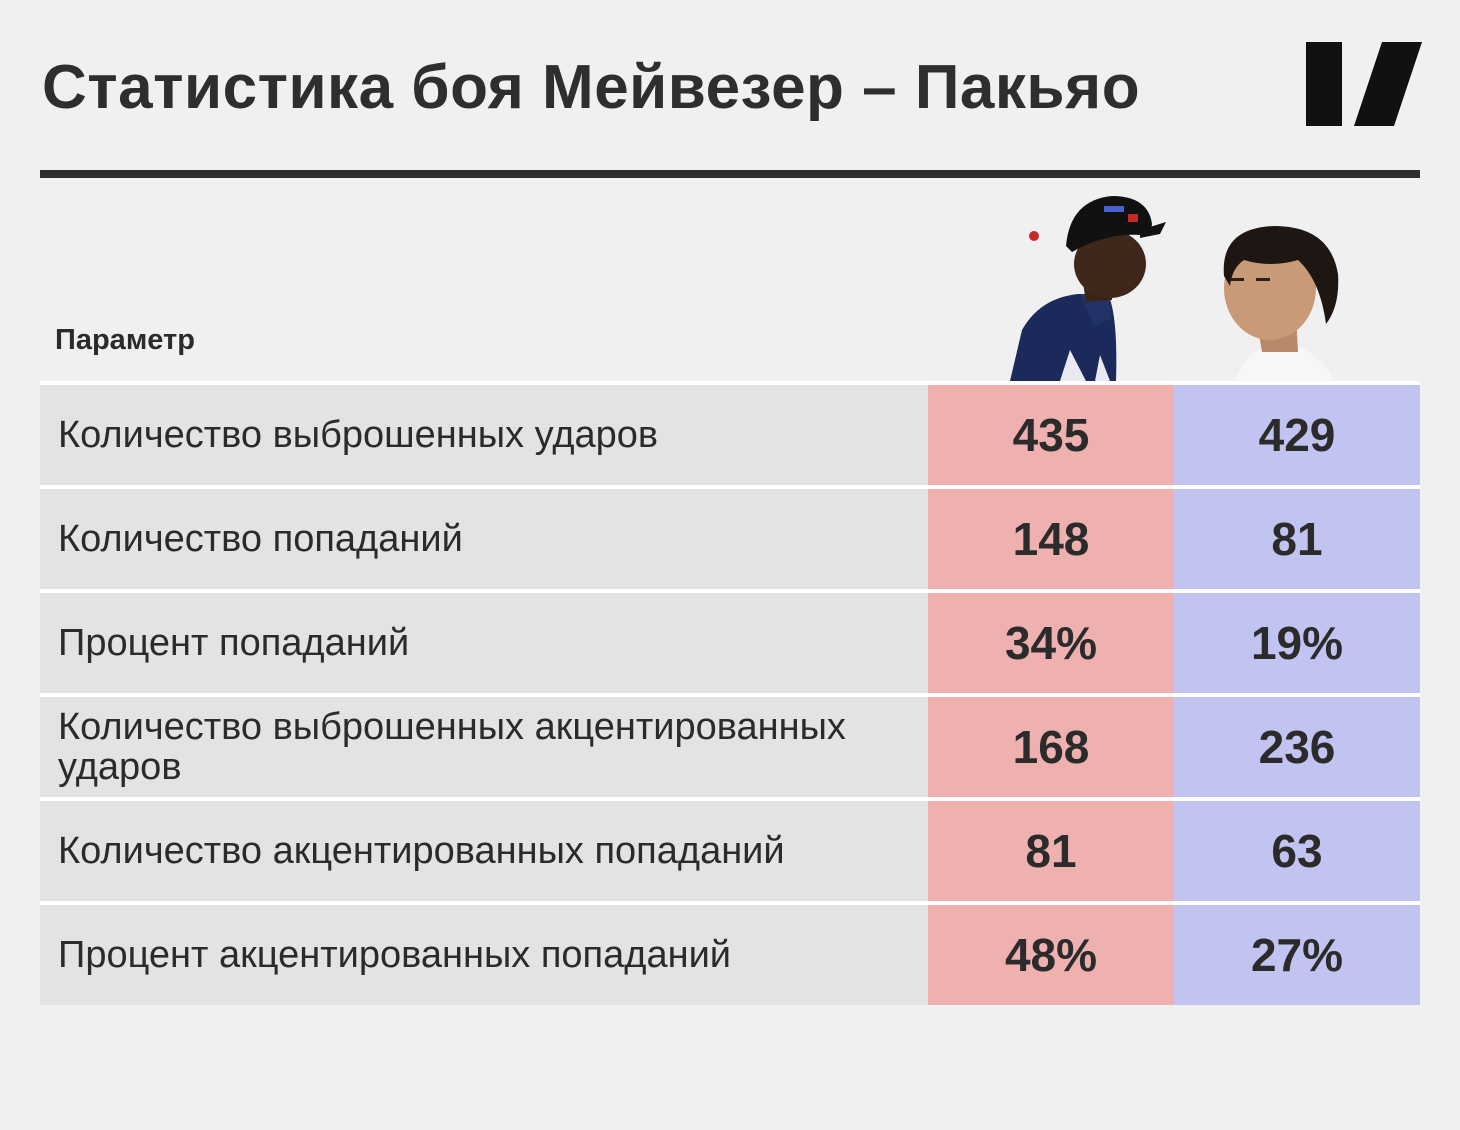 The image size is (1460, 1130). I want to click on mayweather-value: 81, so click(1051, 851).